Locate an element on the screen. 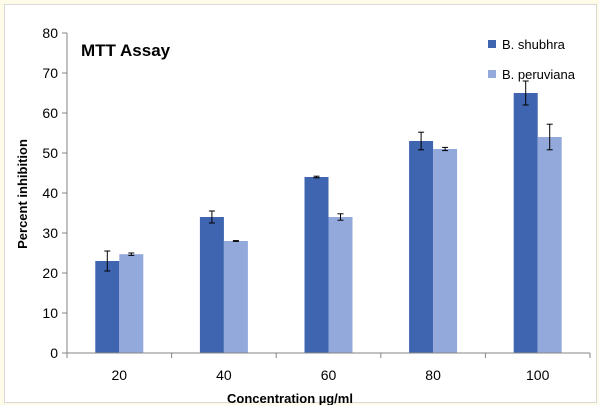 This screenshot has width=599, height=405. y-tick-label-0: 0 is located at coordinates (54, 353).